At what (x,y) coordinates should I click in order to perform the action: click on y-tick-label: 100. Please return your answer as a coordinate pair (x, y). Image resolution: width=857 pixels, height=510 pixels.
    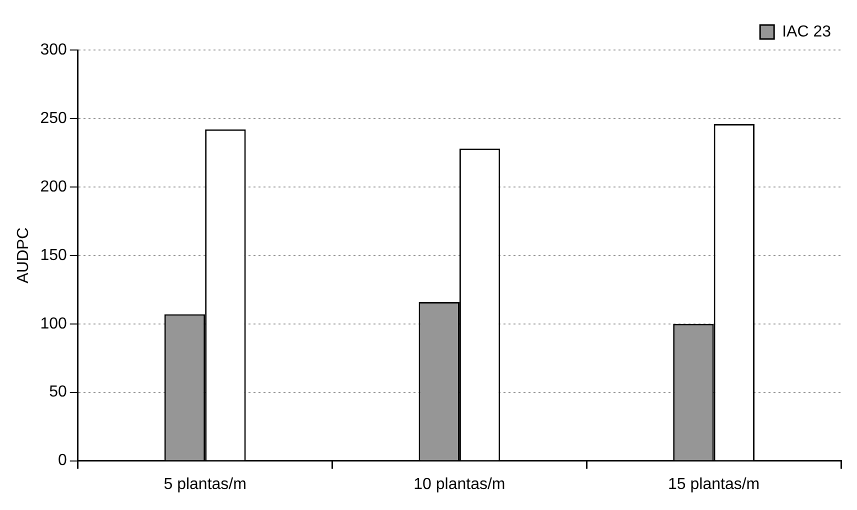
    Looking at the image, I should click on (53, 323).